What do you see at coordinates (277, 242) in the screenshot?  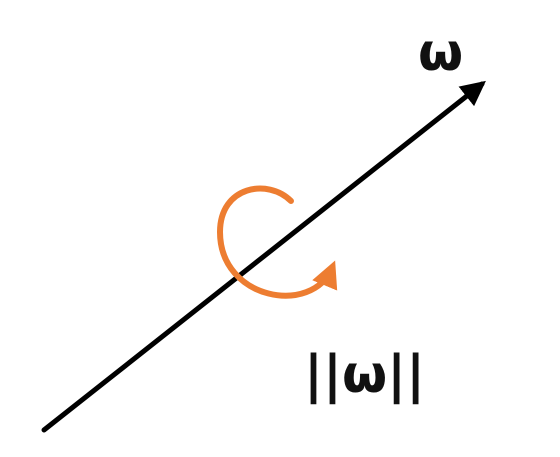 I see `rotation-direction-arrow` at bounding box center [277, 242].